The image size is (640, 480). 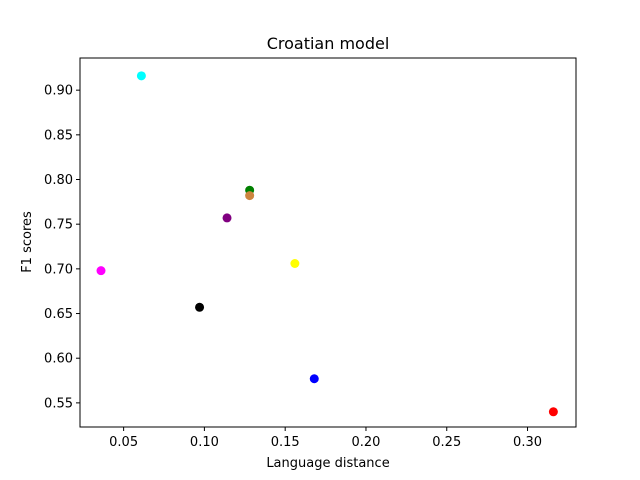 I want to click on x-tick-label: 0.20, so click(x=365, y=442).